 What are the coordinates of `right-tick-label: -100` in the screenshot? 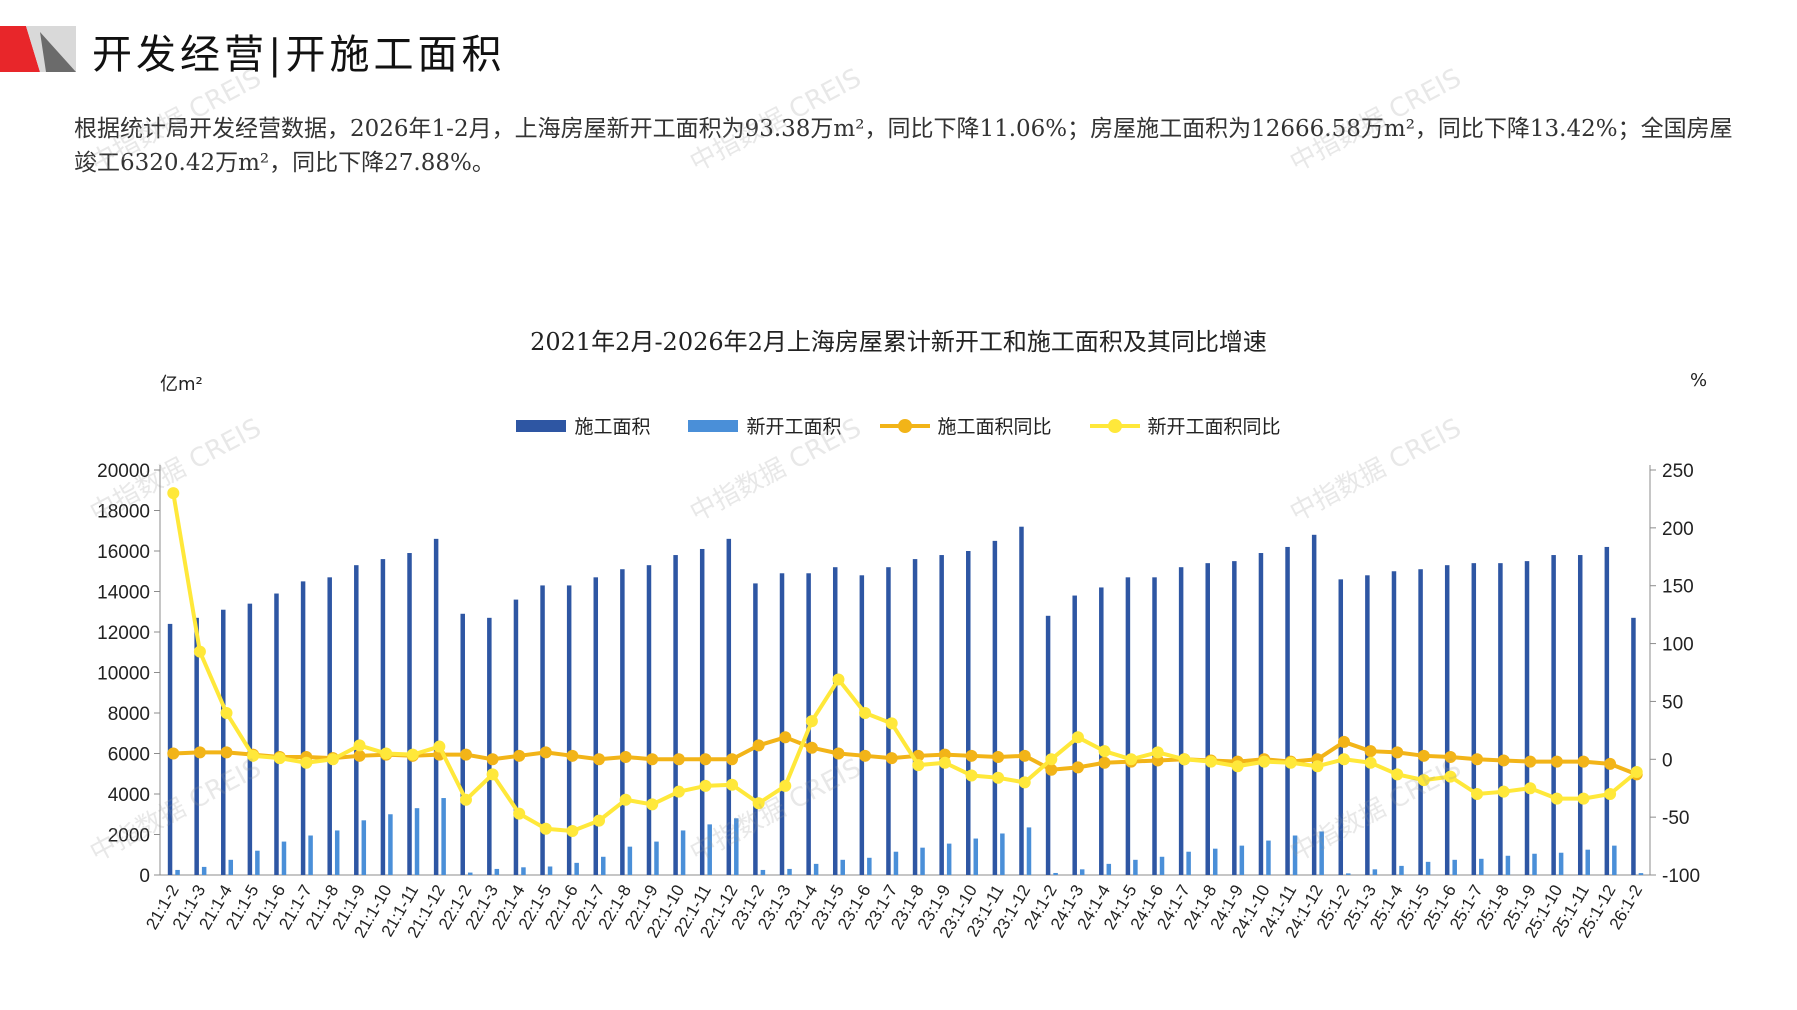 It's located at (1681, 876).